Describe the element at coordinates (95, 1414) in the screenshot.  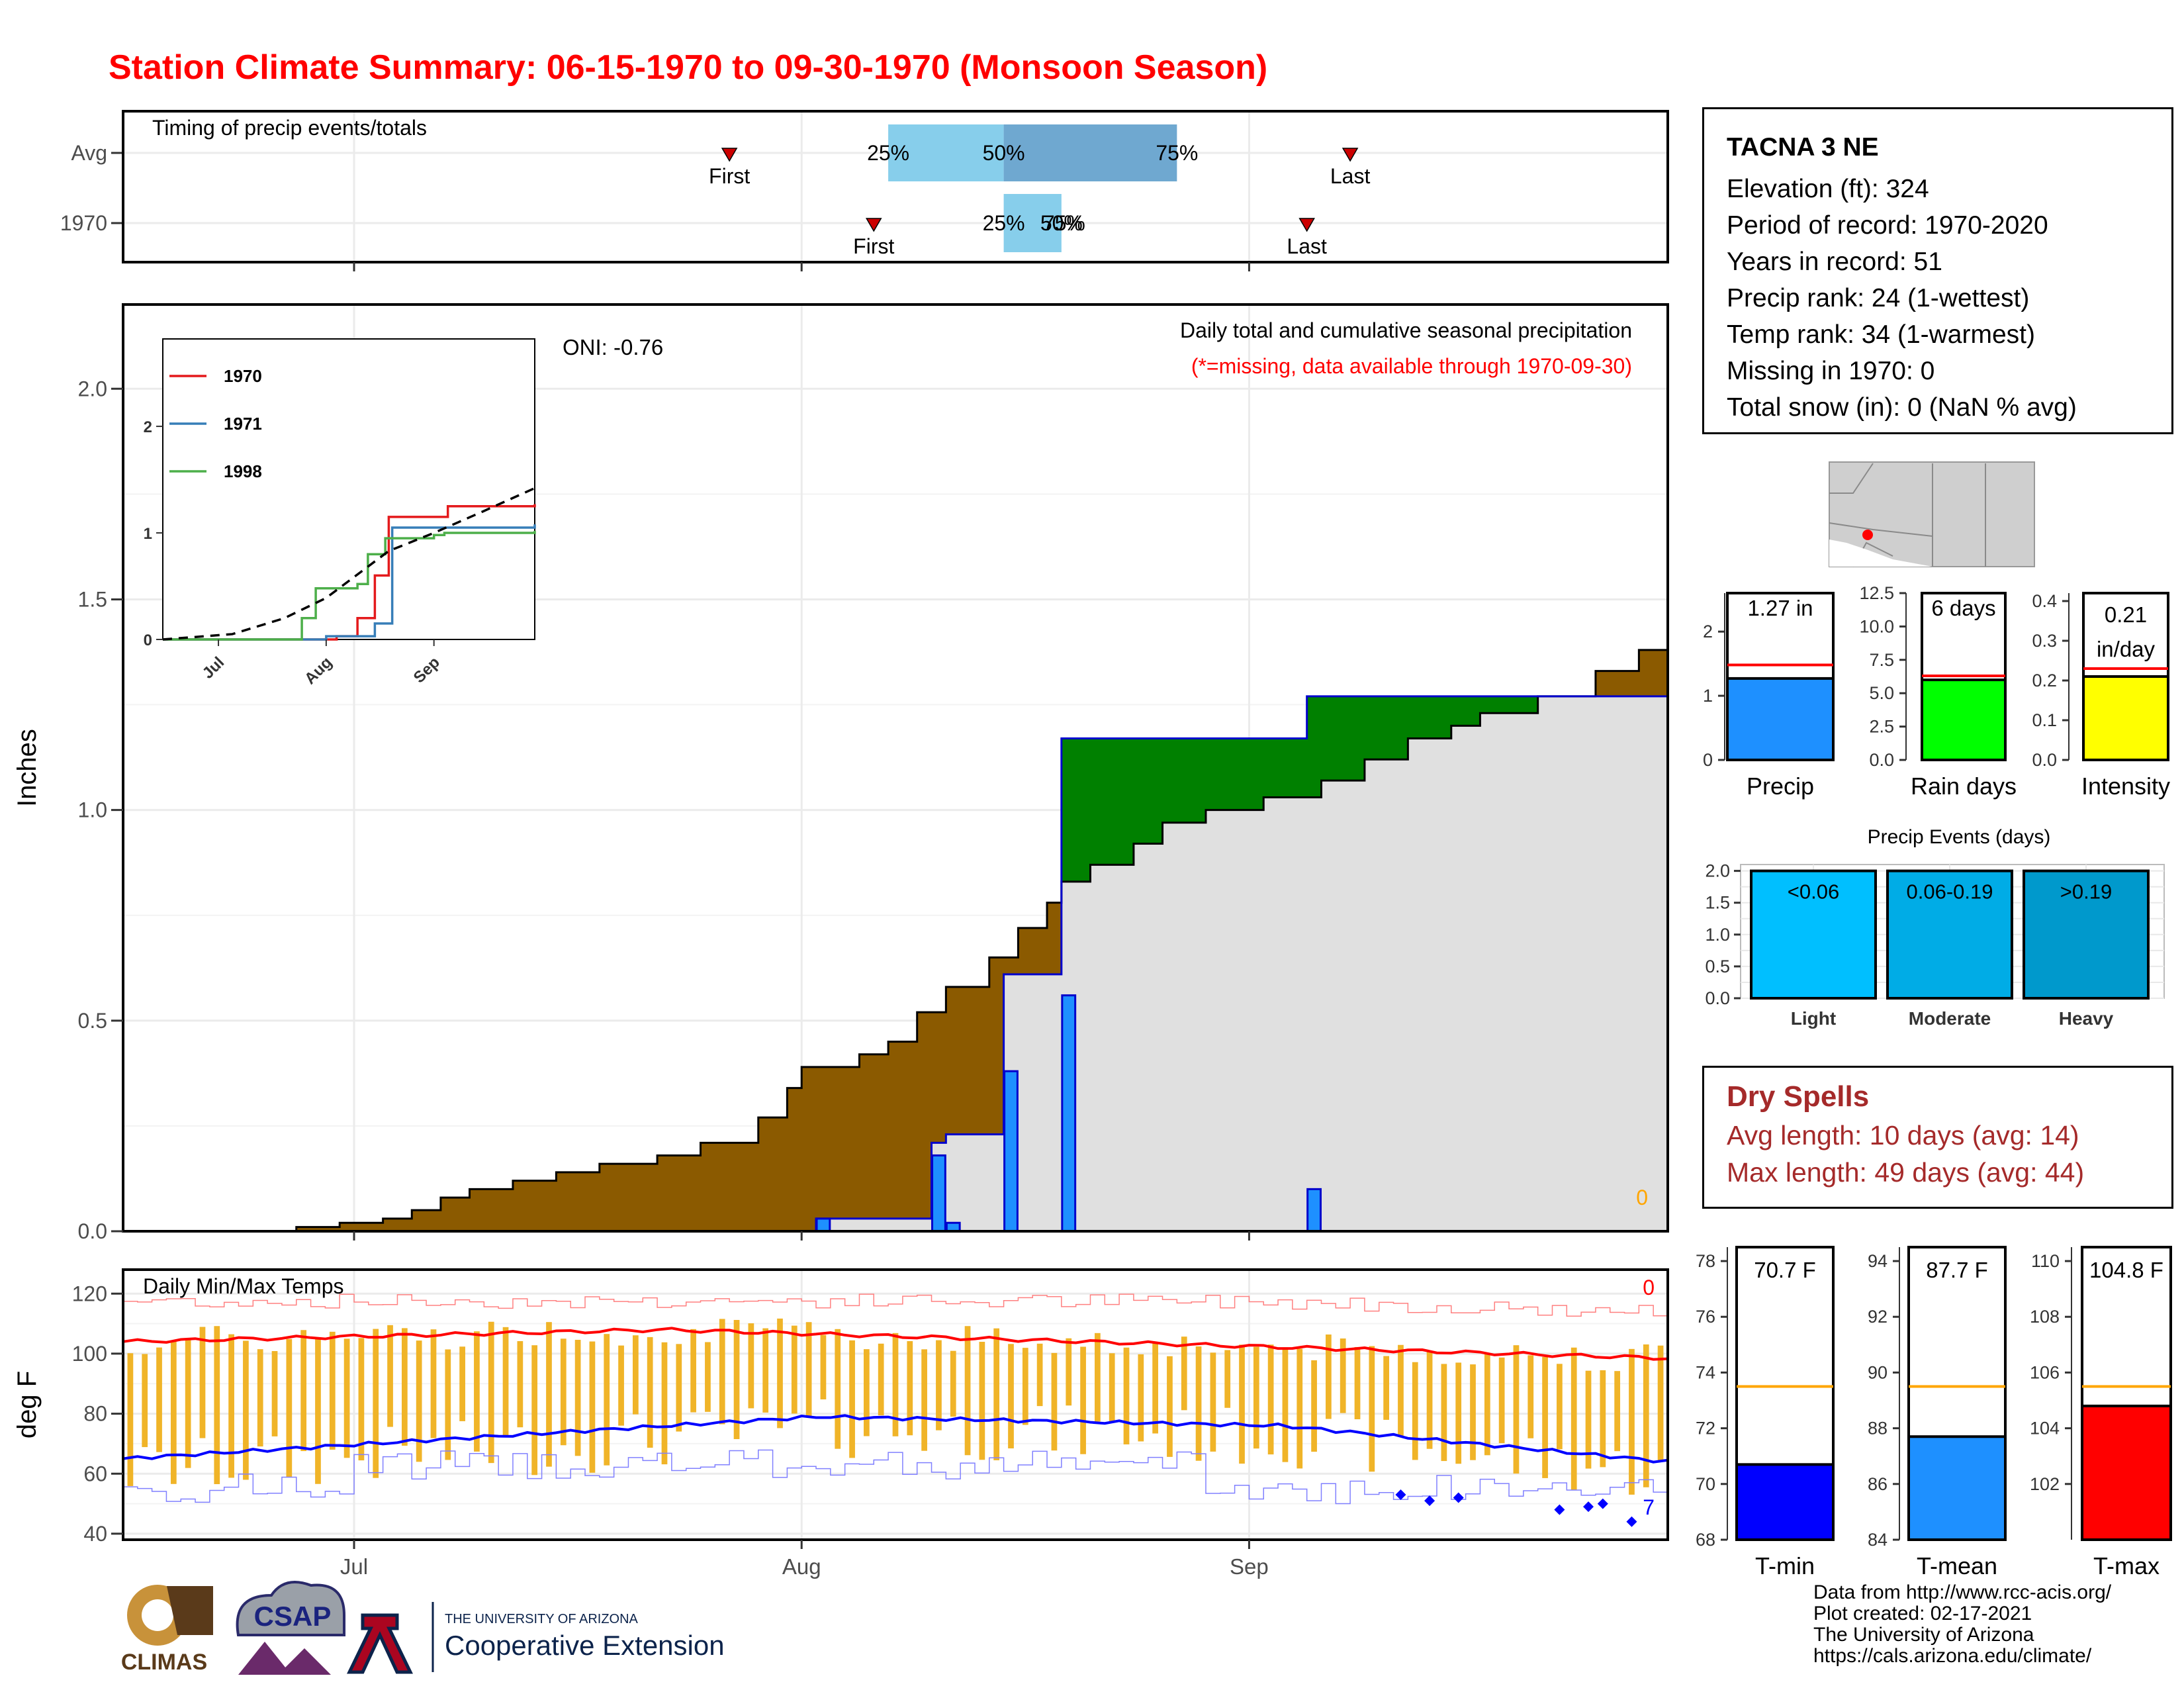
I see `temp-ytick-label: 80` at that location.